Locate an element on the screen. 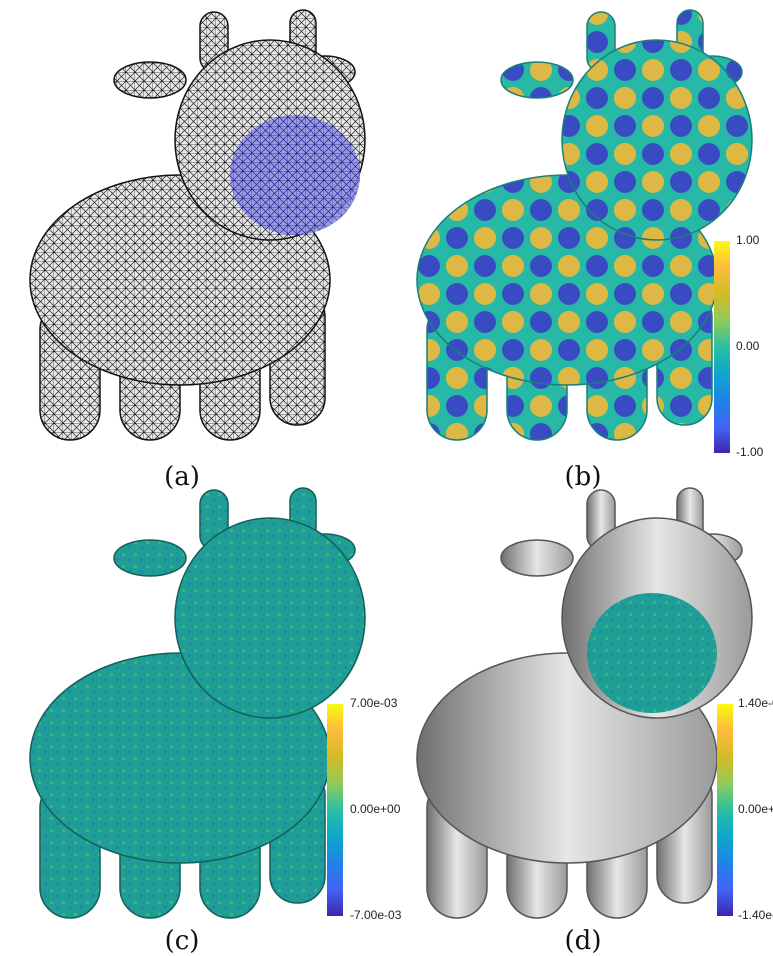 The width and height of the screenshot is (773, 956). colorbar-c-top: 7.00e-03 is located at coordinates (374, 703).